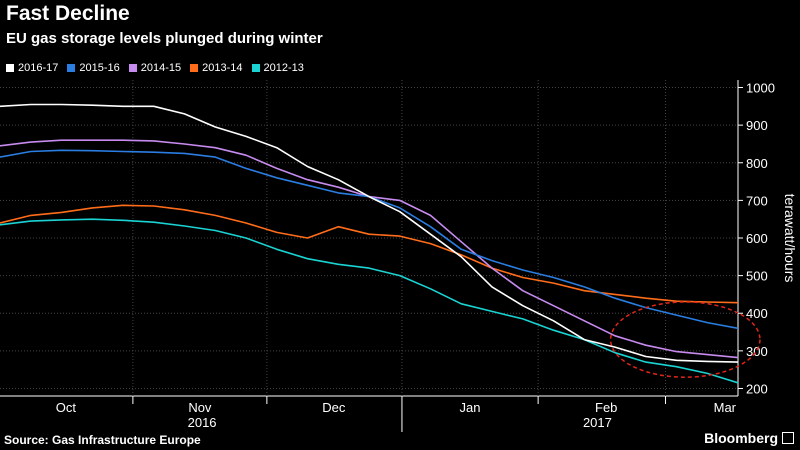 This screenshot has height=450, width=800. What do you see at coordinates (597, 422) in the screenshot?
I see `year-label: 2017` at bounding box center [597, 422].